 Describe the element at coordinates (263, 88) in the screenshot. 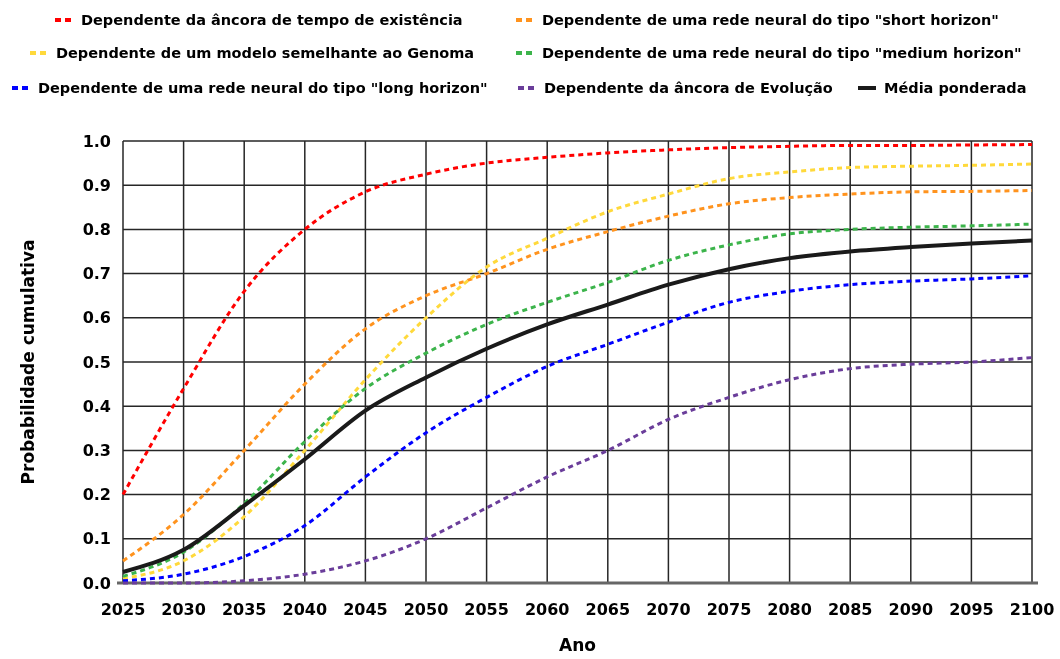

I see `legend-label: Dependente de uma rede neural do tipo "long horizon"` at that location.